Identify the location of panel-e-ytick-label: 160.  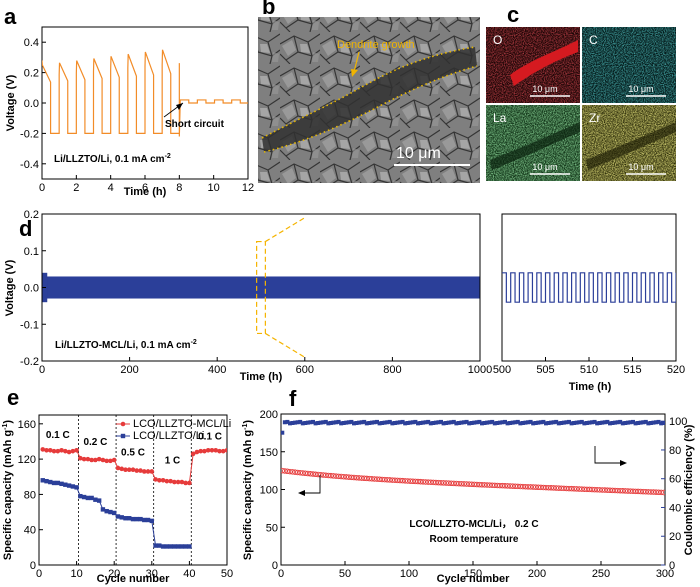
(27, 425).